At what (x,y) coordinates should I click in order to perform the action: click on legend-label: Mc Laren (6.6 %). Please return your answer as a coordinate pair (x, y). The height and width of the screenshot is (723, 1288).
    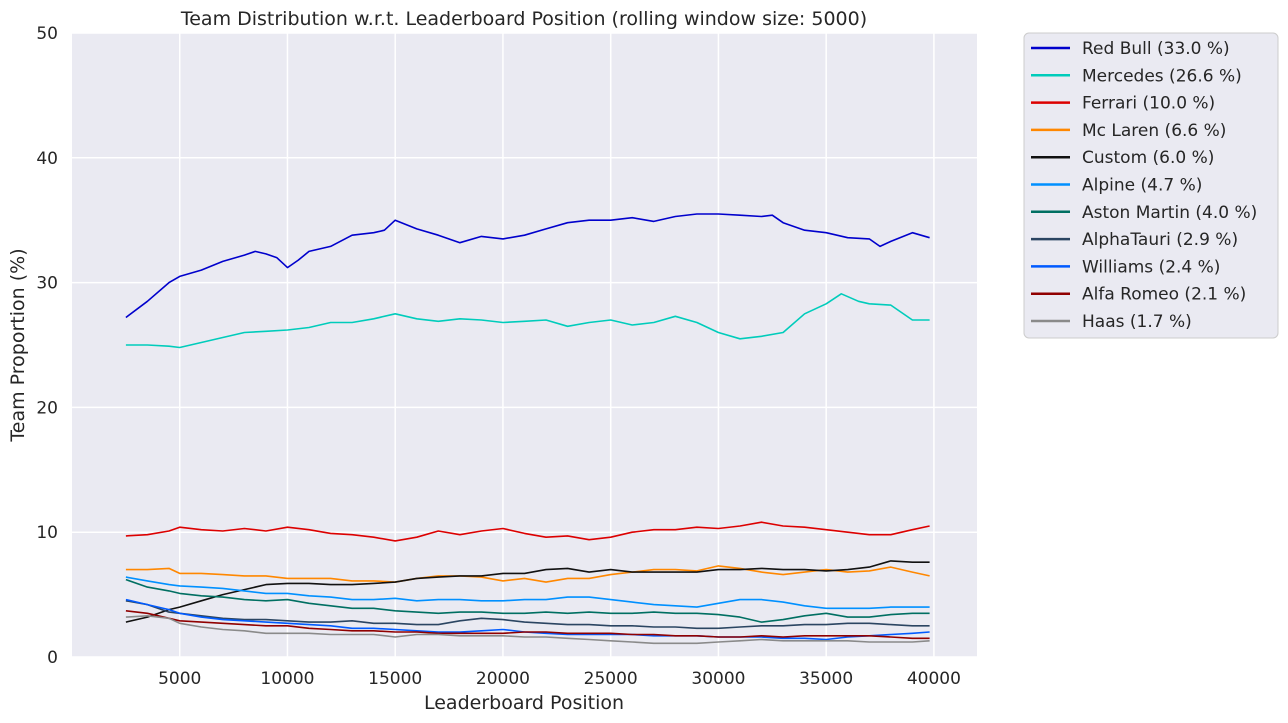
    Looking at the image, I should click on (1154, 131).